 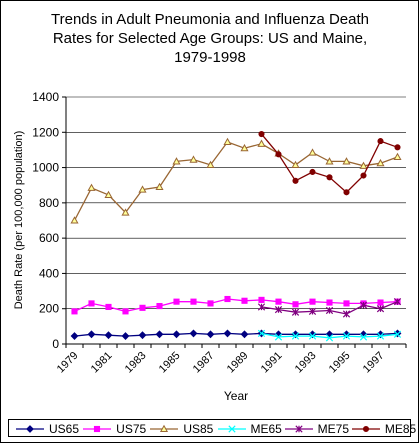 What do you see at coordinates (47, 429) in the screenshot?
I see `legend-item-us65: US65` at bounding box center [47, 429].